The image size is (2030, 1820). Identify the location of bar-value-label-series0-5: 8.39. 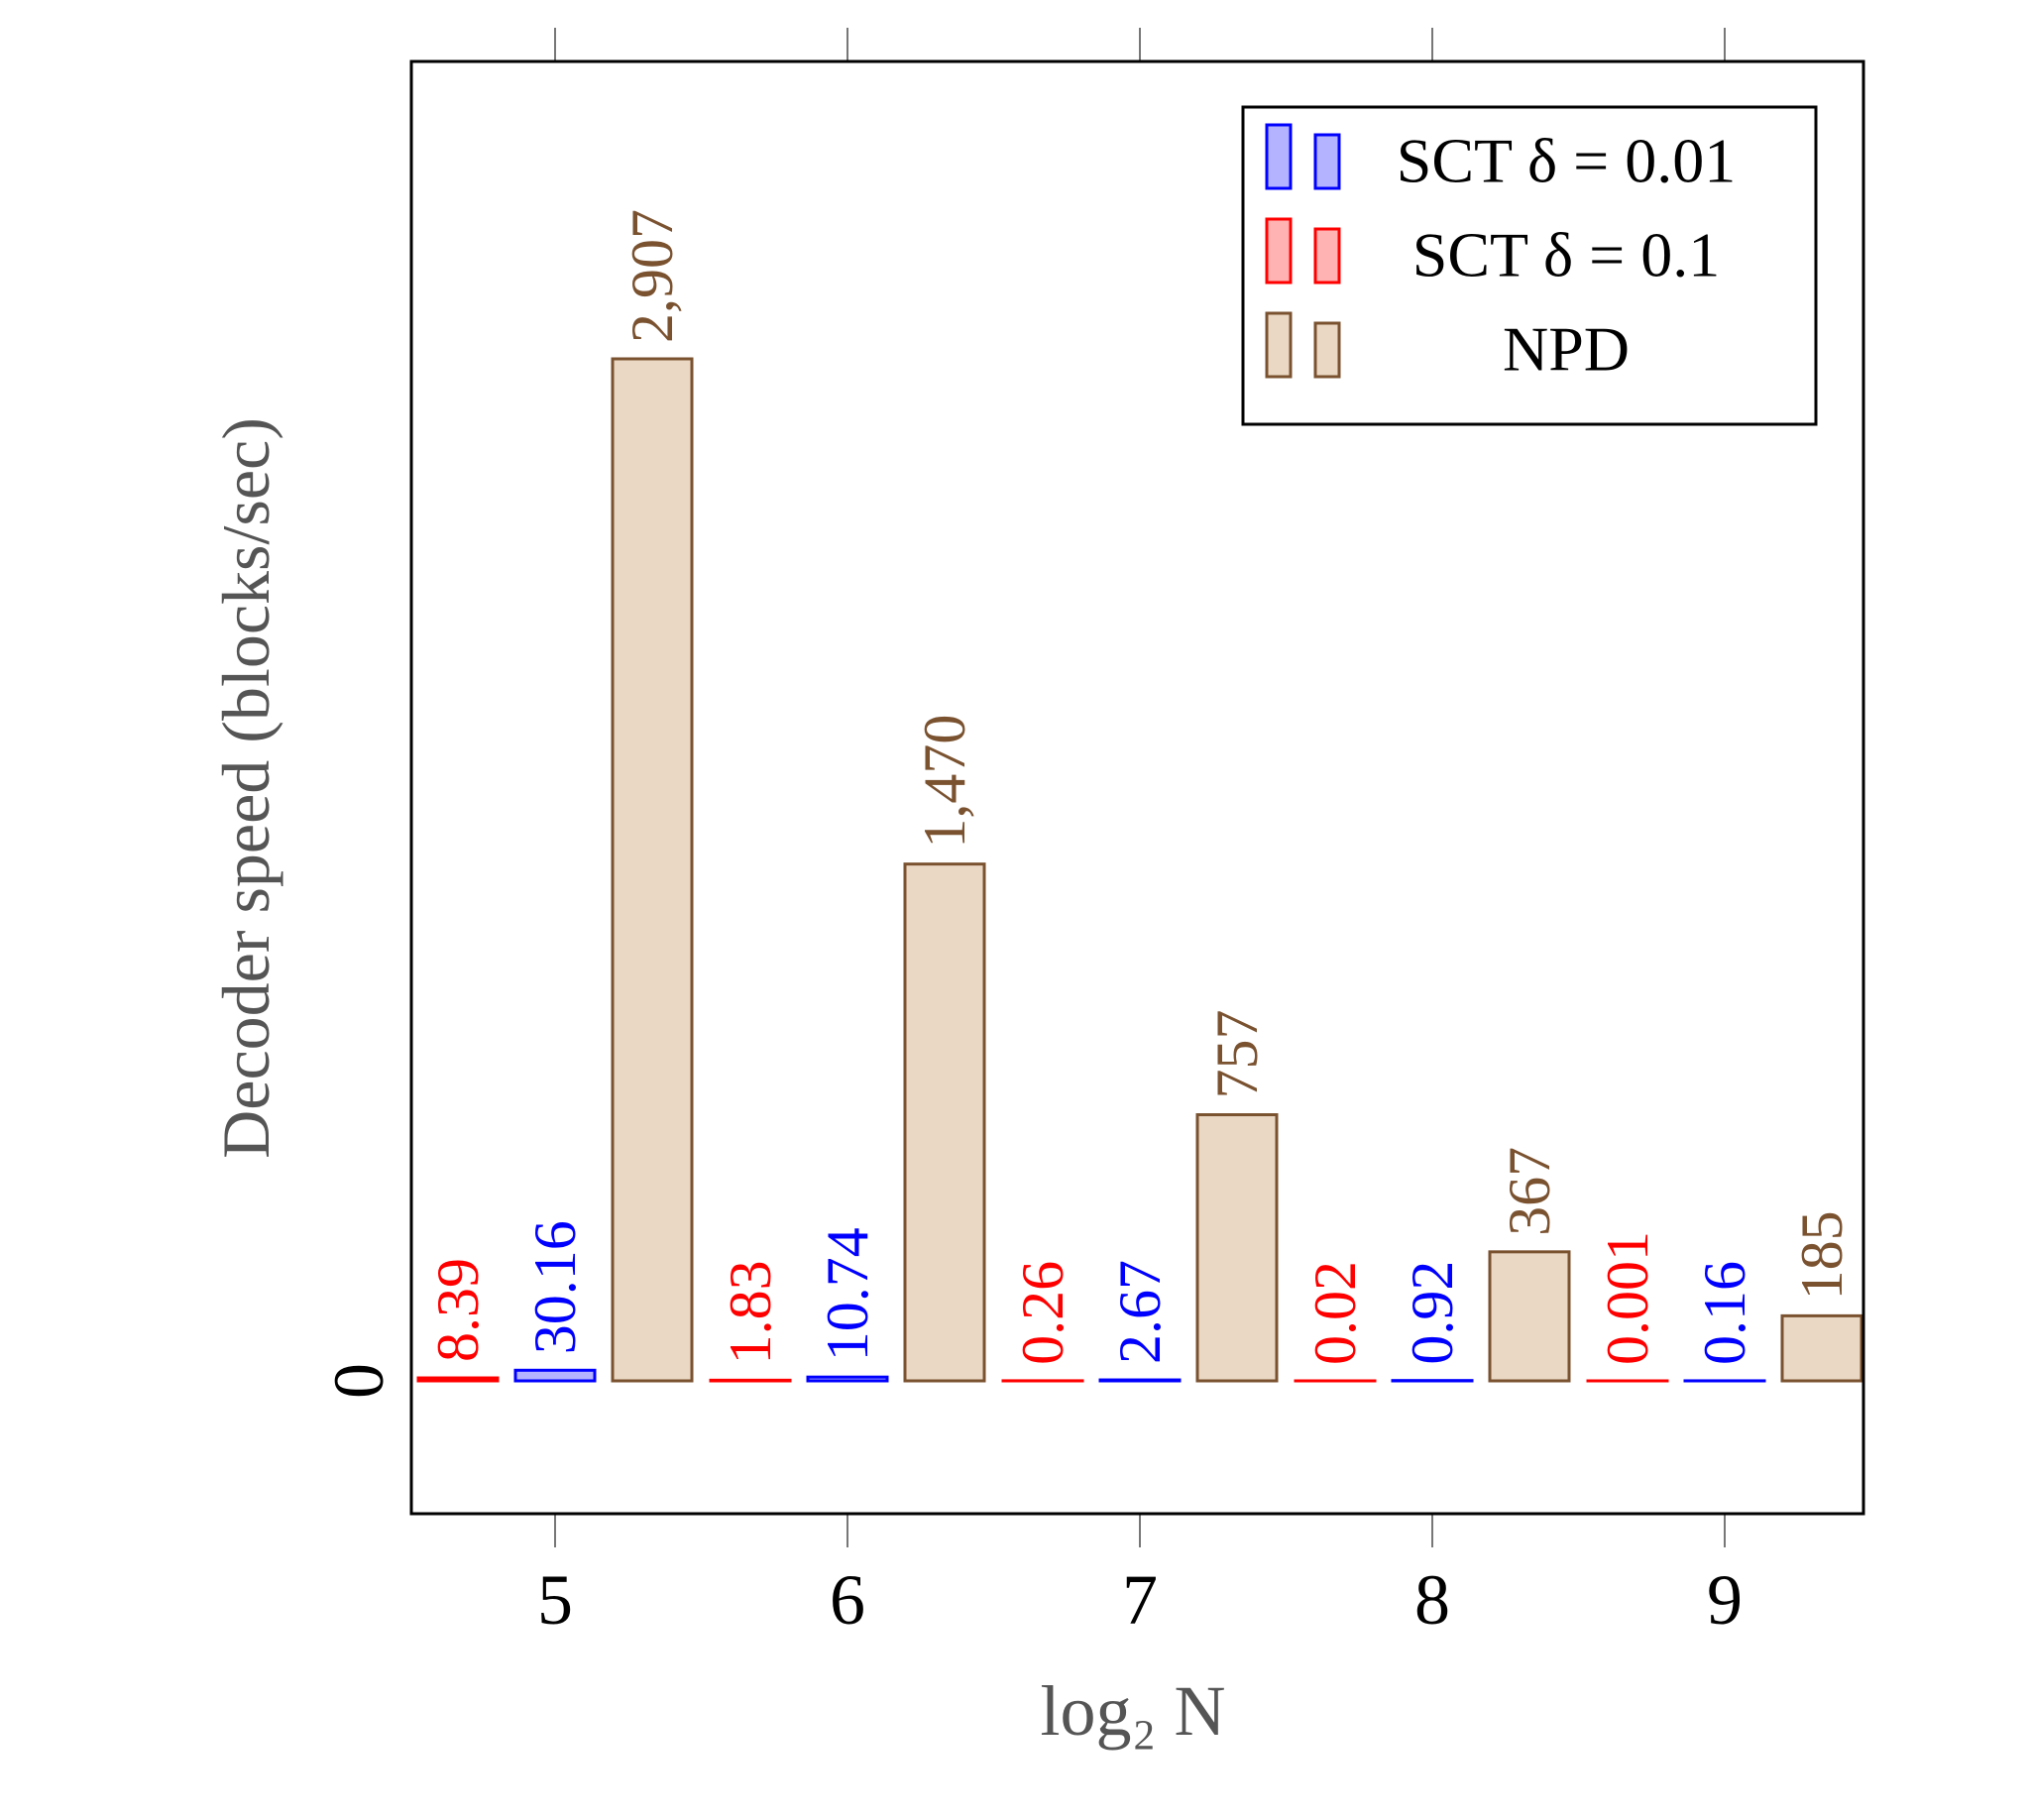
(458, 1310).